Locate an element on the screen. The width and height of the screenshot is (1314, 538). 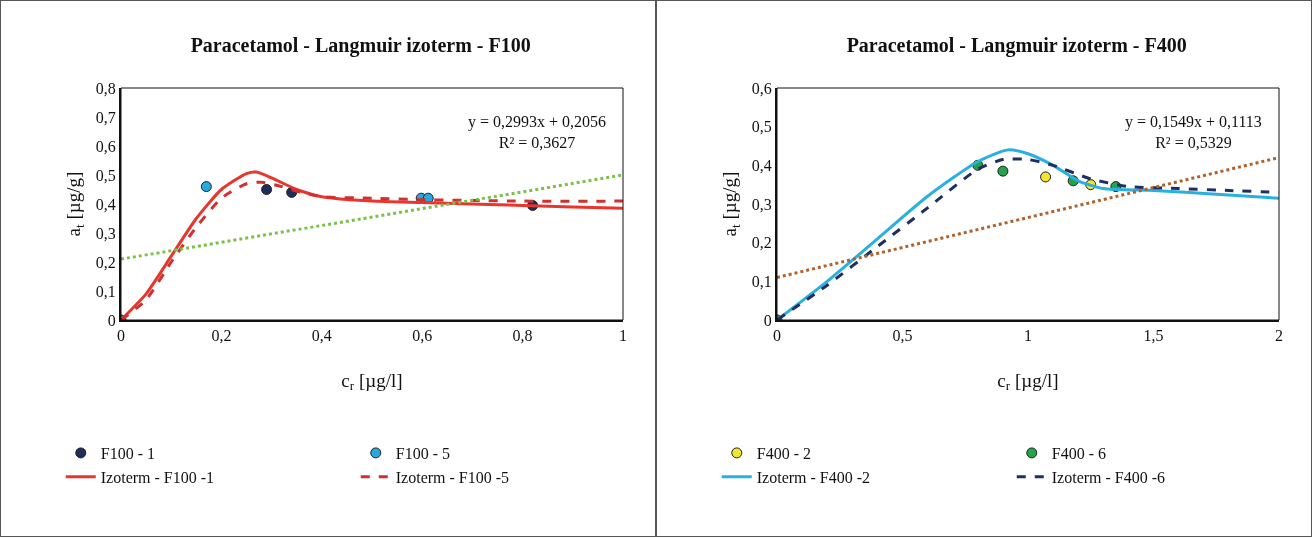
x-tick-label: 0,8 is located at coordinates (522, 336).